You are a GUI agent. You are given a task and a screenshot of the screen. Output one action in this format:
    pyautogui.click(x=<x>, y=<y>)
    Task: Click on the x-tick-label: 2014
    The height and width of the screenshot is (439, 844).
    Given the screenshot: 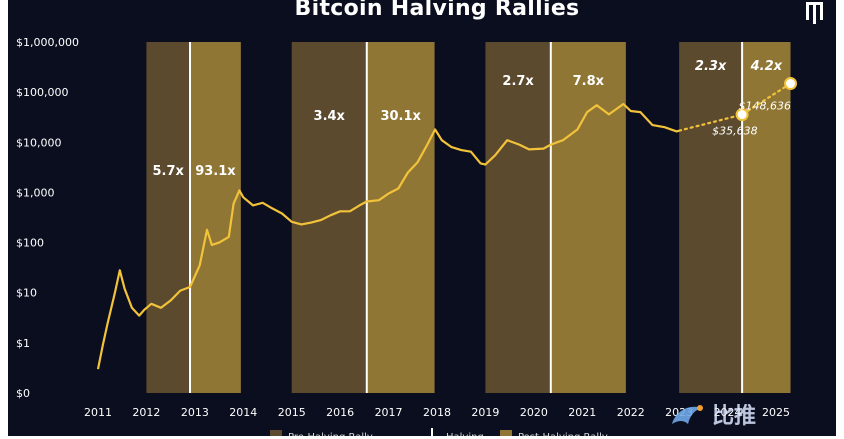 What is the action you would take?
    pyautogui.click(x=243, y=412)
    